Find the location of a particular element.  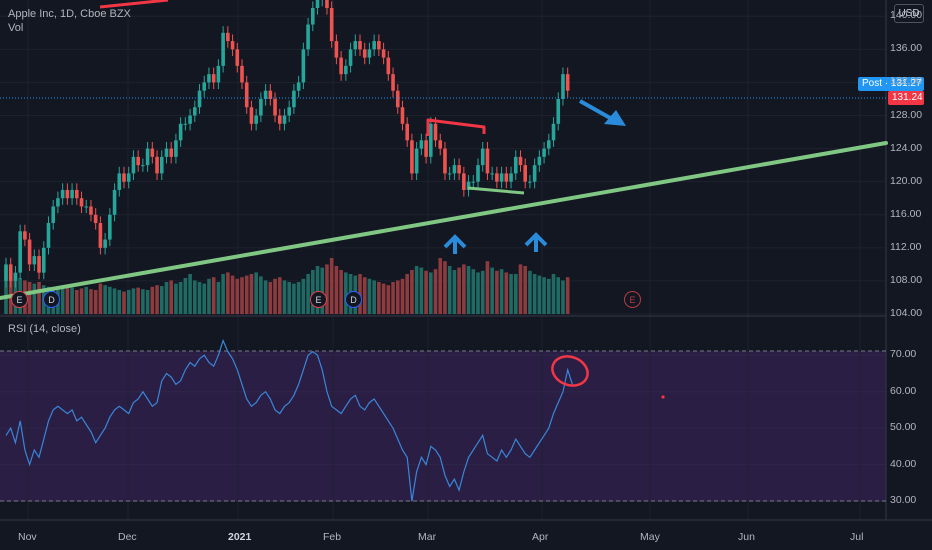

resistance-drawing is located at coordinates (456, 127).